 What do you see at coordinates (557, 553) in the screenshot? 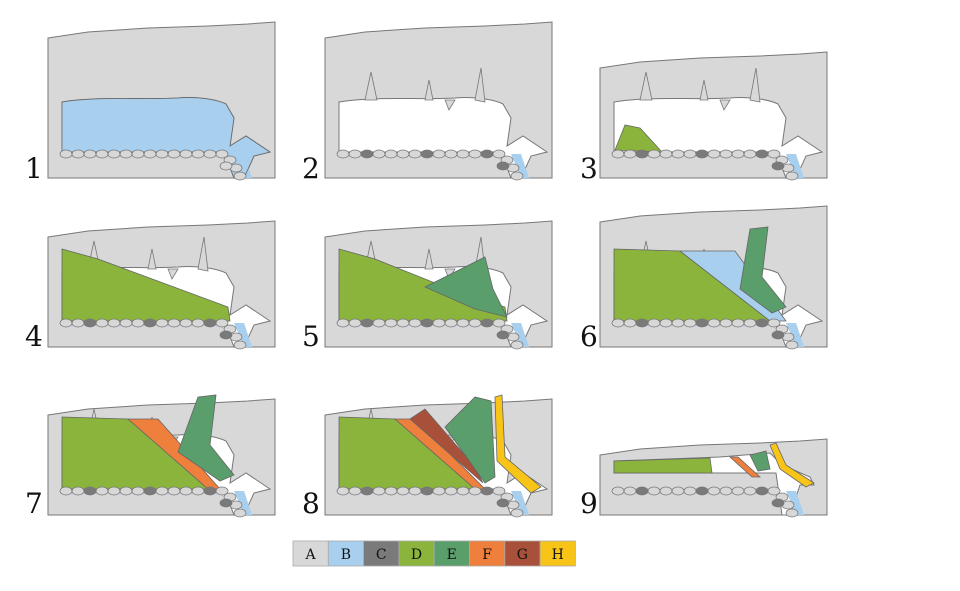
I see `legend-swatch-H` at bounding box center [557, 553].